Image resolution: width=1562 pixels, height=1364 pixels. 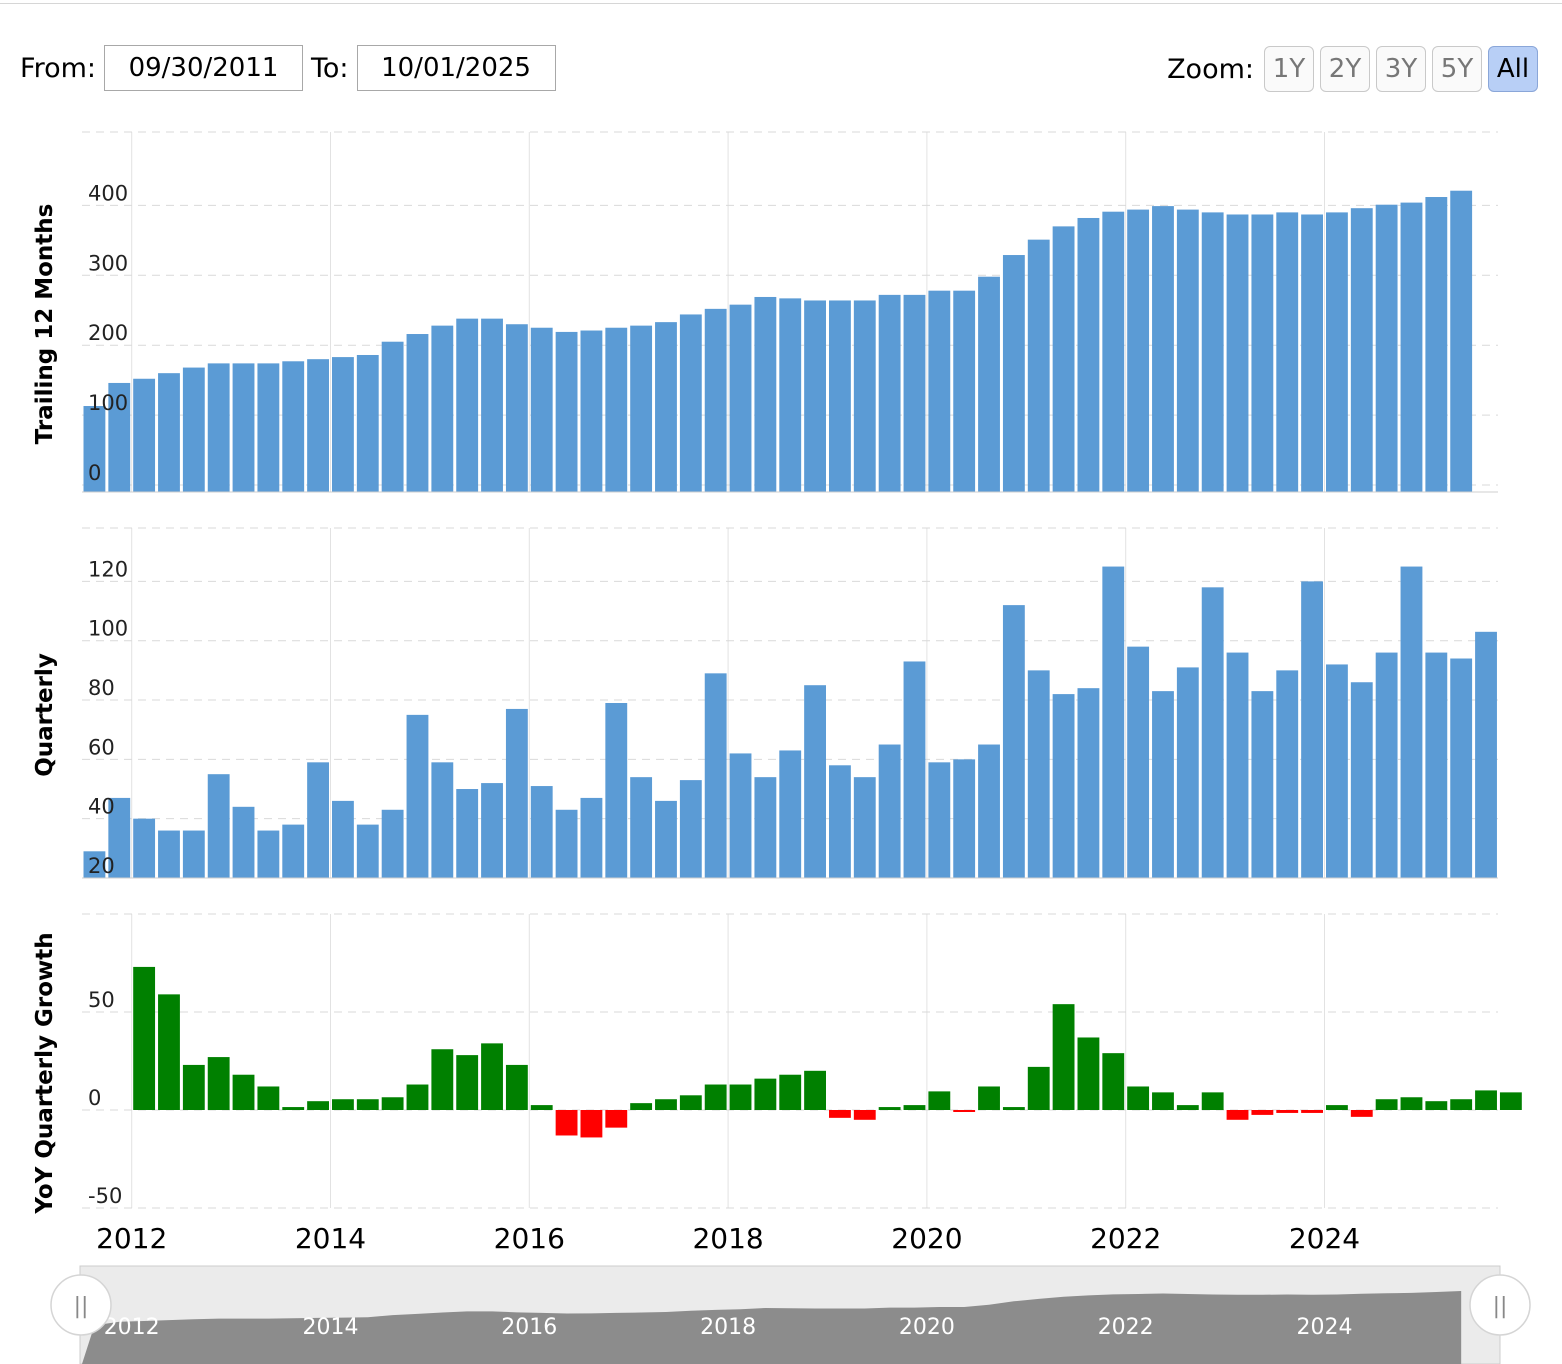 What do you see at coordinates (203, 68) in the screenshot?
I see `from-date-input: 09/30/2011` at bounding box center [203, 68].